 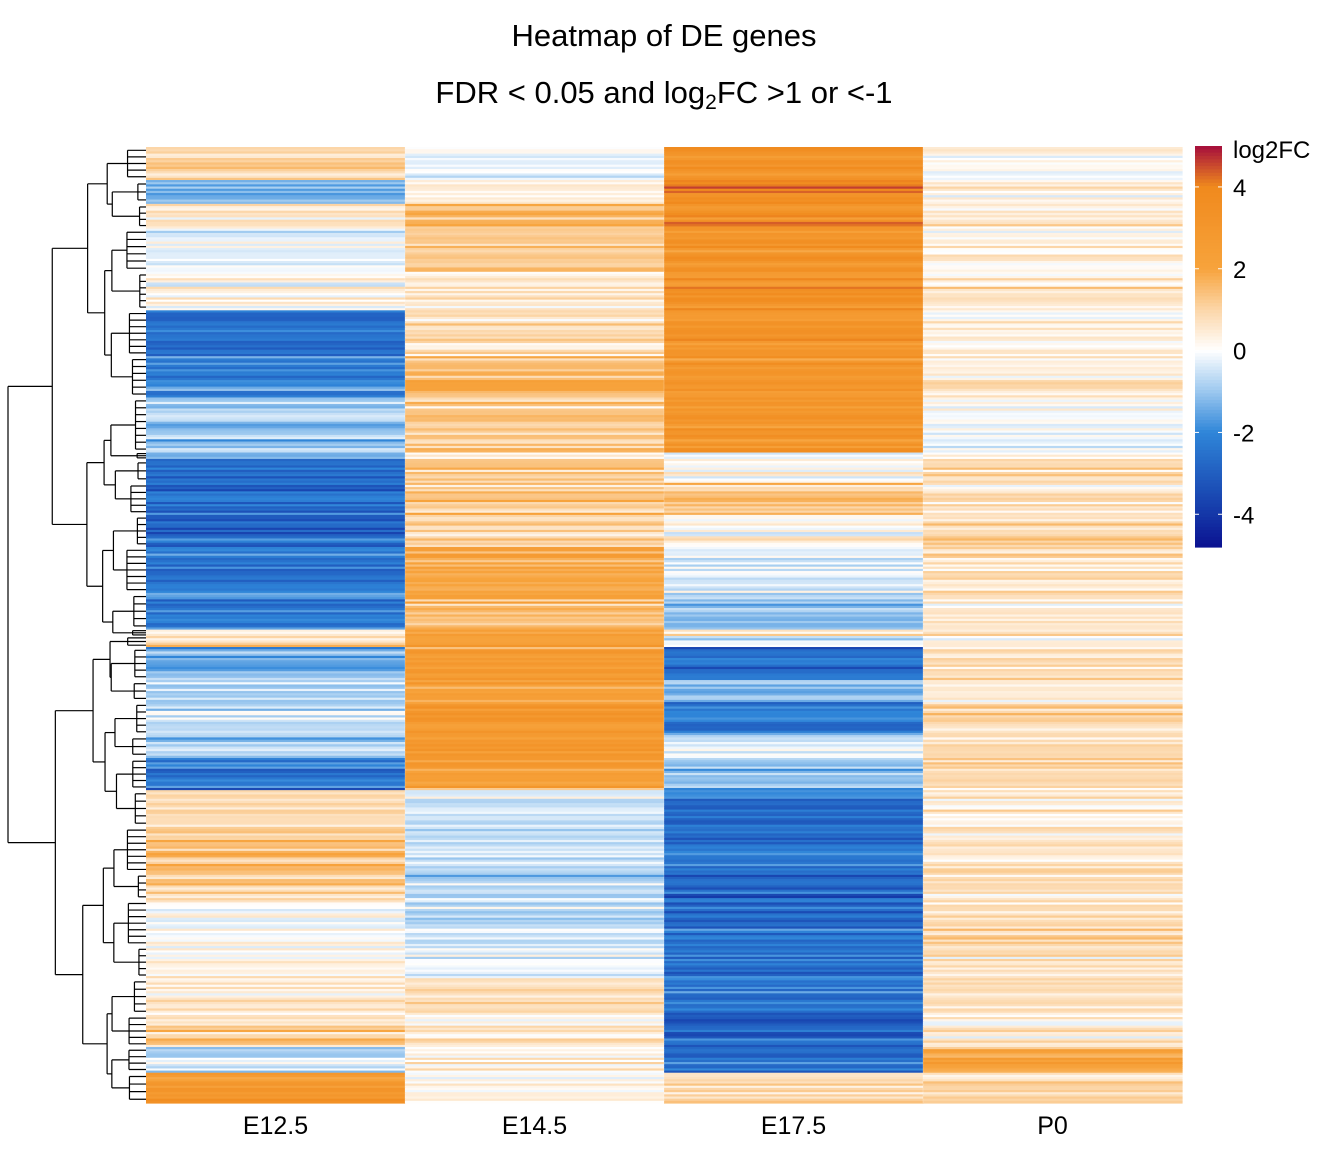 What do you see at coordinates (711, 102) in the screenshot?
I see `subtitle-subscript: 2` at bounding box center [711, 102].